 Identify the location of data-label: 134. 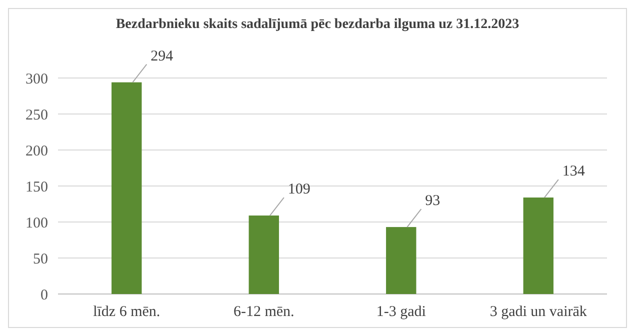
(574, 172).